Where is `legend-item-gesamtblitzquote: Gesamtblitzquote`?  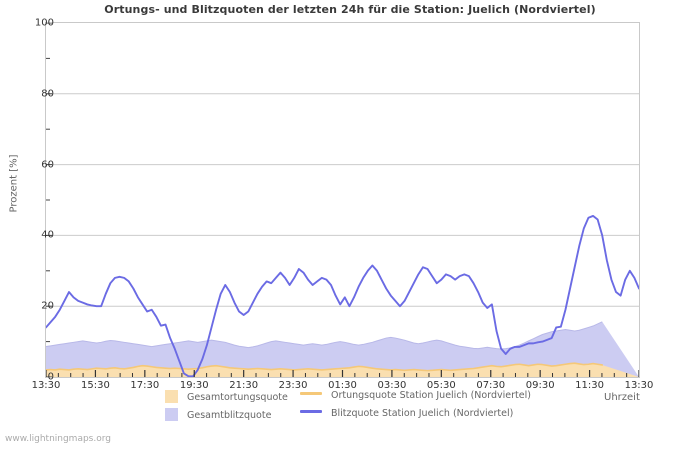
legend-item-gesamtblitzquote: Gesamtblitzquote is located at coordinates (218, 414).